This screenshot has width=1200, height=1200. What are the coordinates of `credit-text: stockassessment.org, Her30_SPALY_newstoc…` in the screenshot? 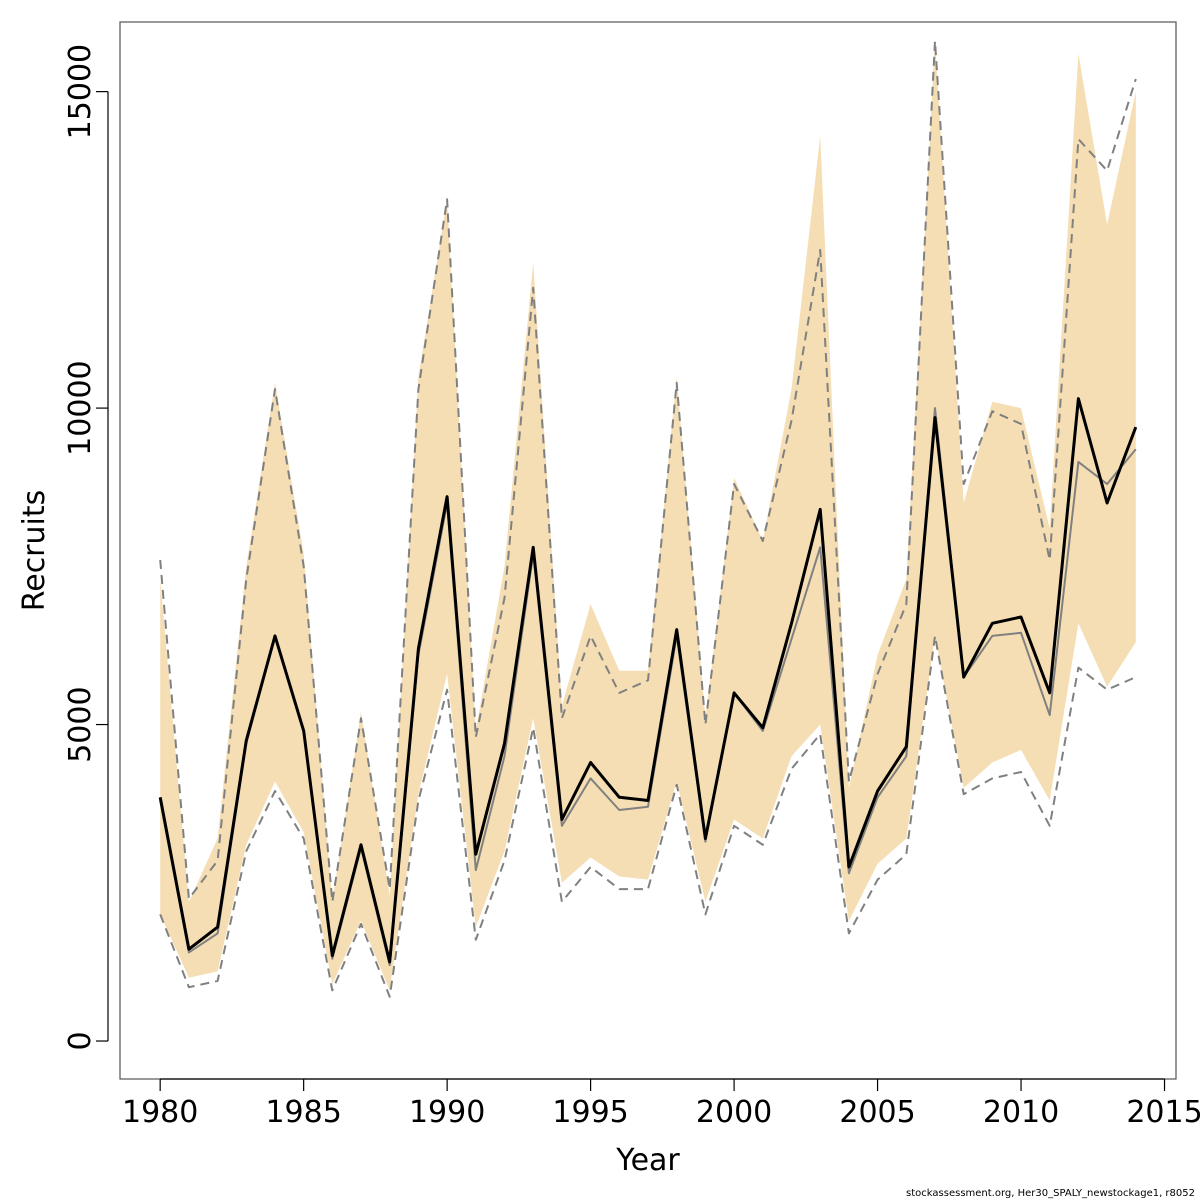 It's located at (1050, 1193).